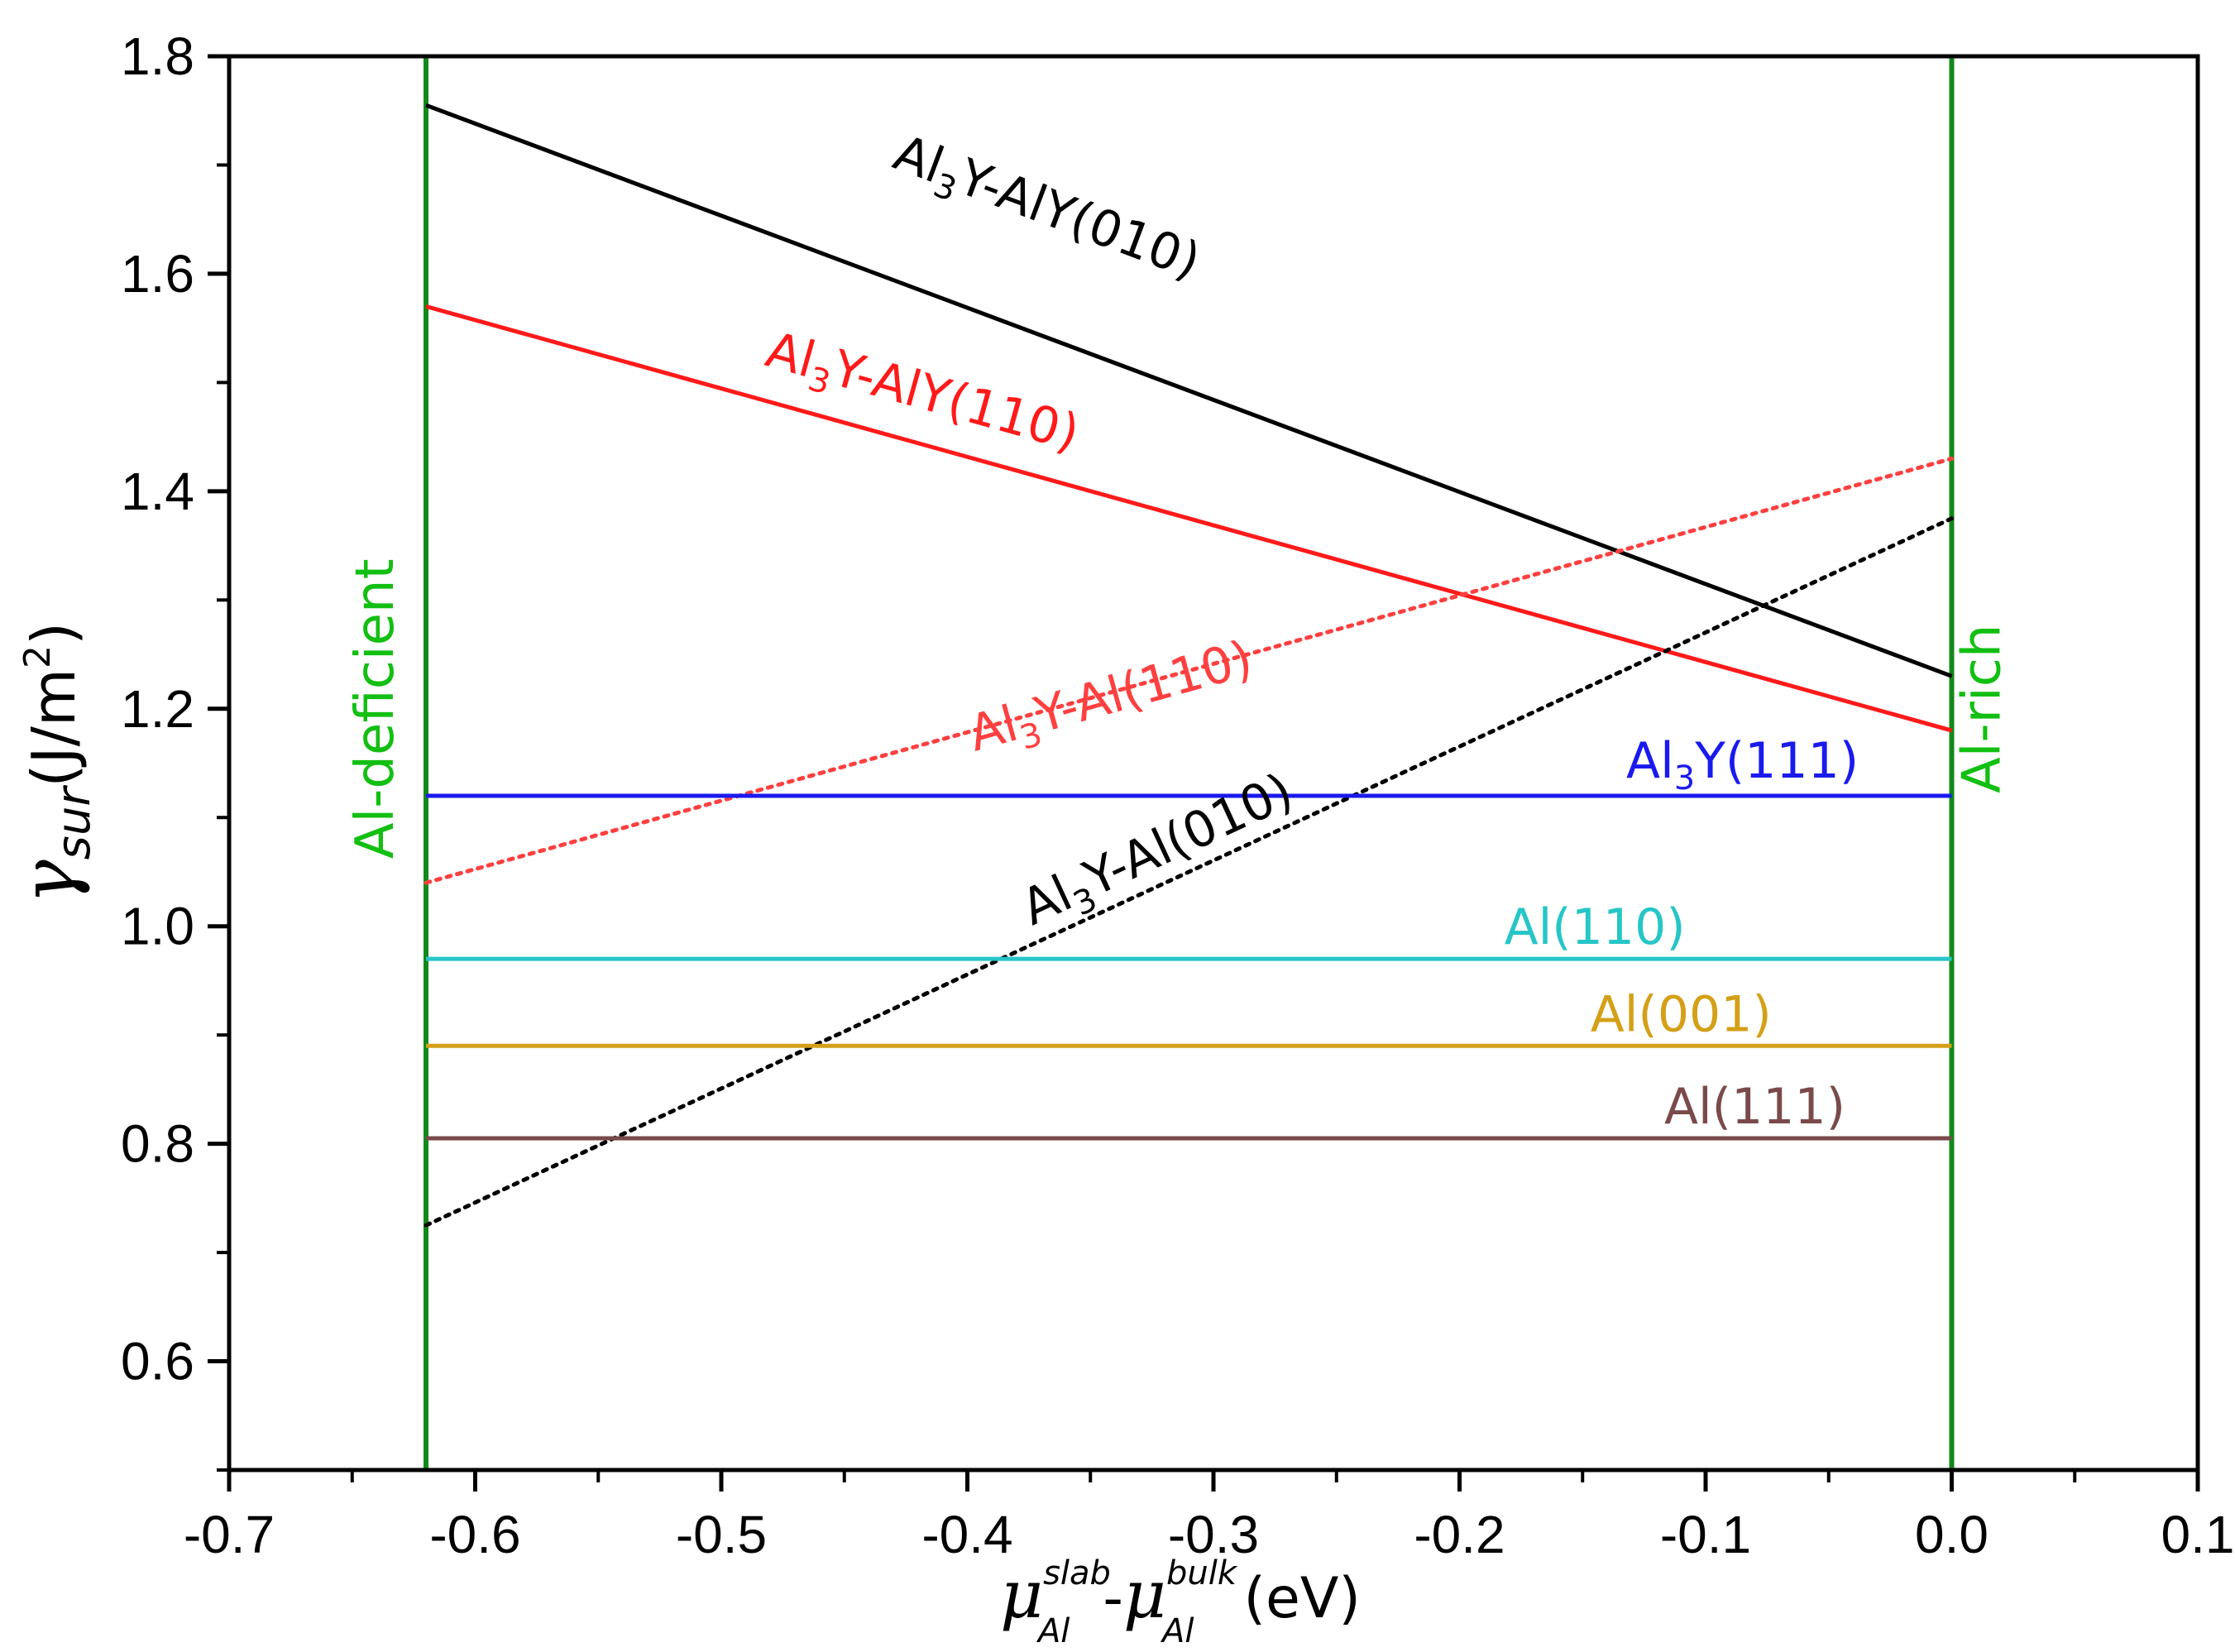 The width and height of the screenshot is (2235, 1652). What do you see at coordinates (1053, 1631) in the screenshot?
I see `x-axis-sub-1: Al` at bounding box center [1053, 1631].